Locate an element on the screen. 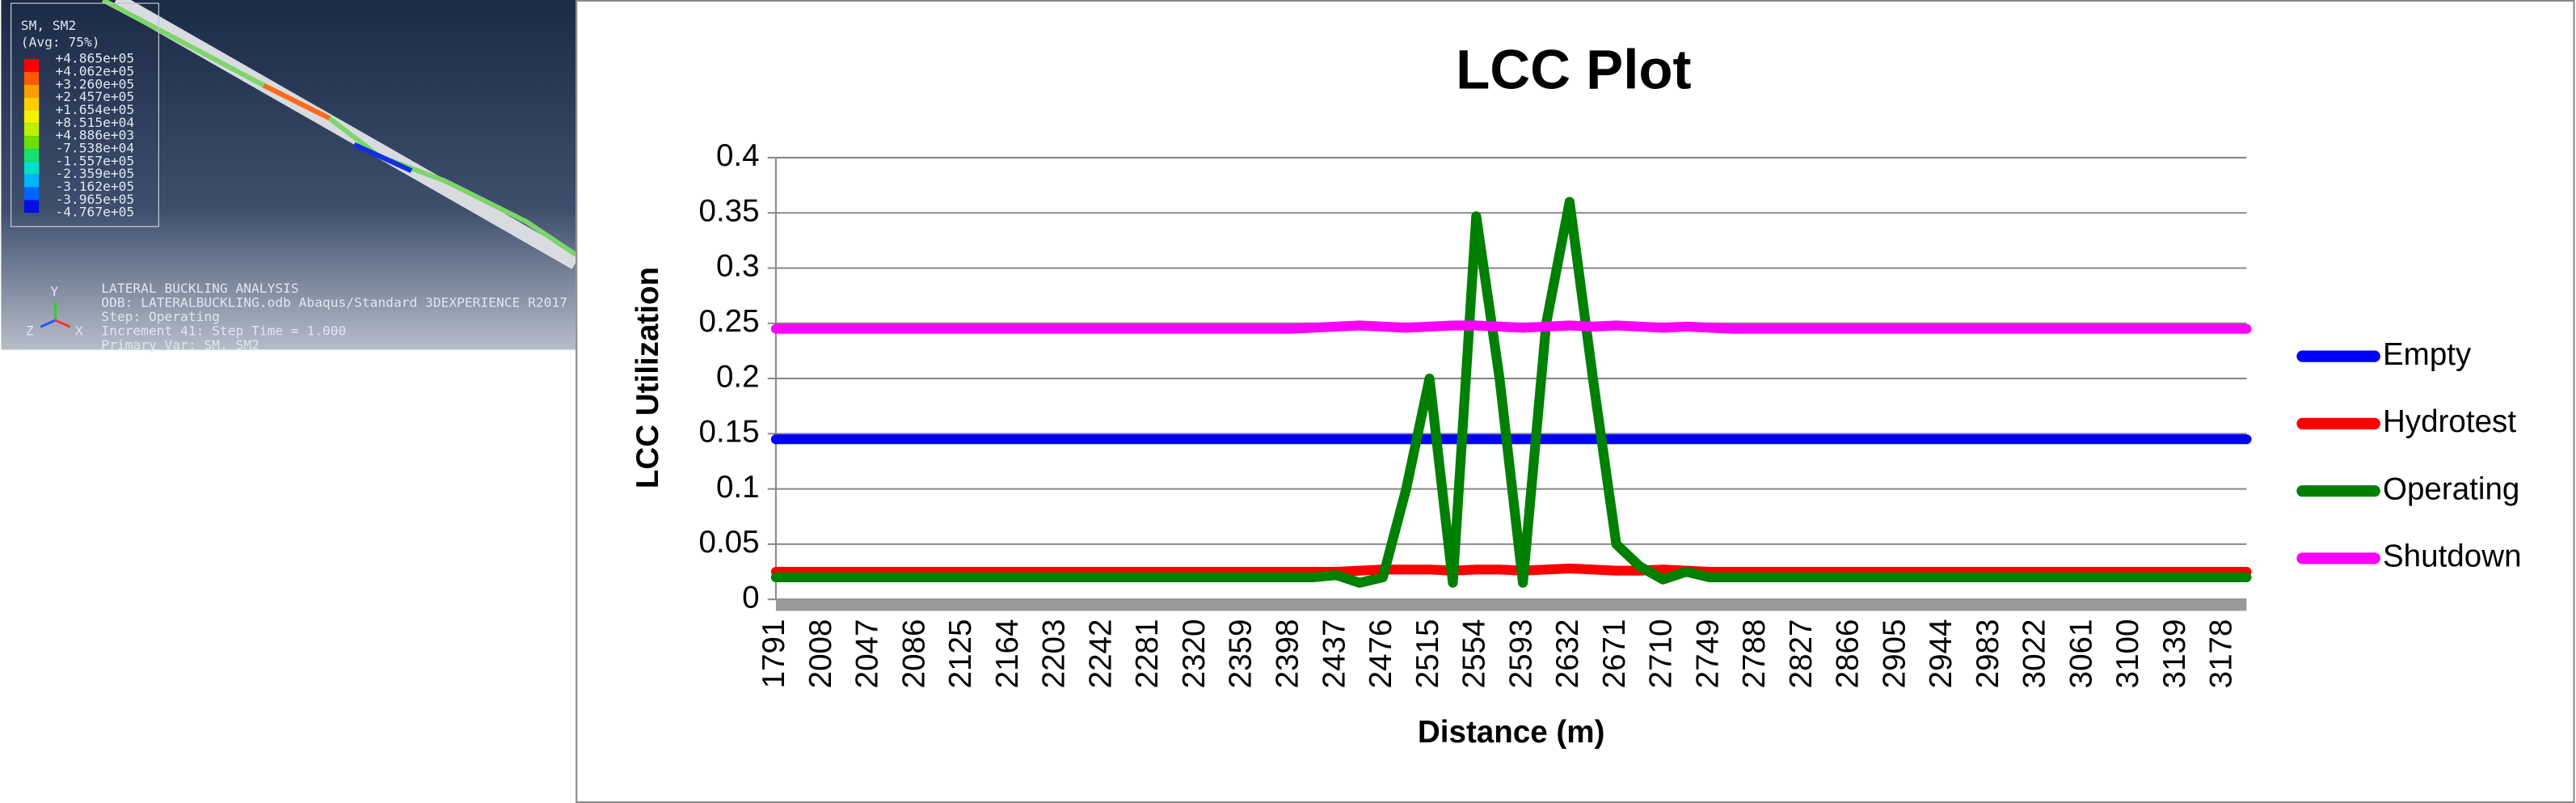 The height and width of the screenshot is (803, 2576). x-tick-label: 3139 is located at coordinates (2174, 654).